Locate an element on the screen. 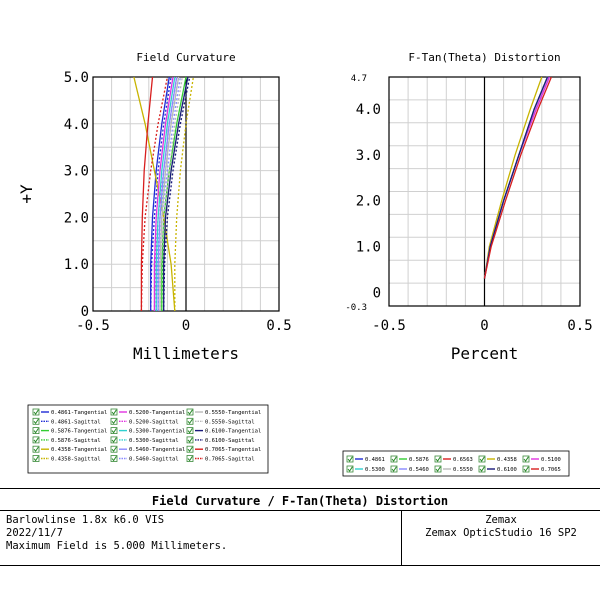 This screenshot has width=600, height=600. curve-0-5300-sagittal is located at coordinates (167, 194).